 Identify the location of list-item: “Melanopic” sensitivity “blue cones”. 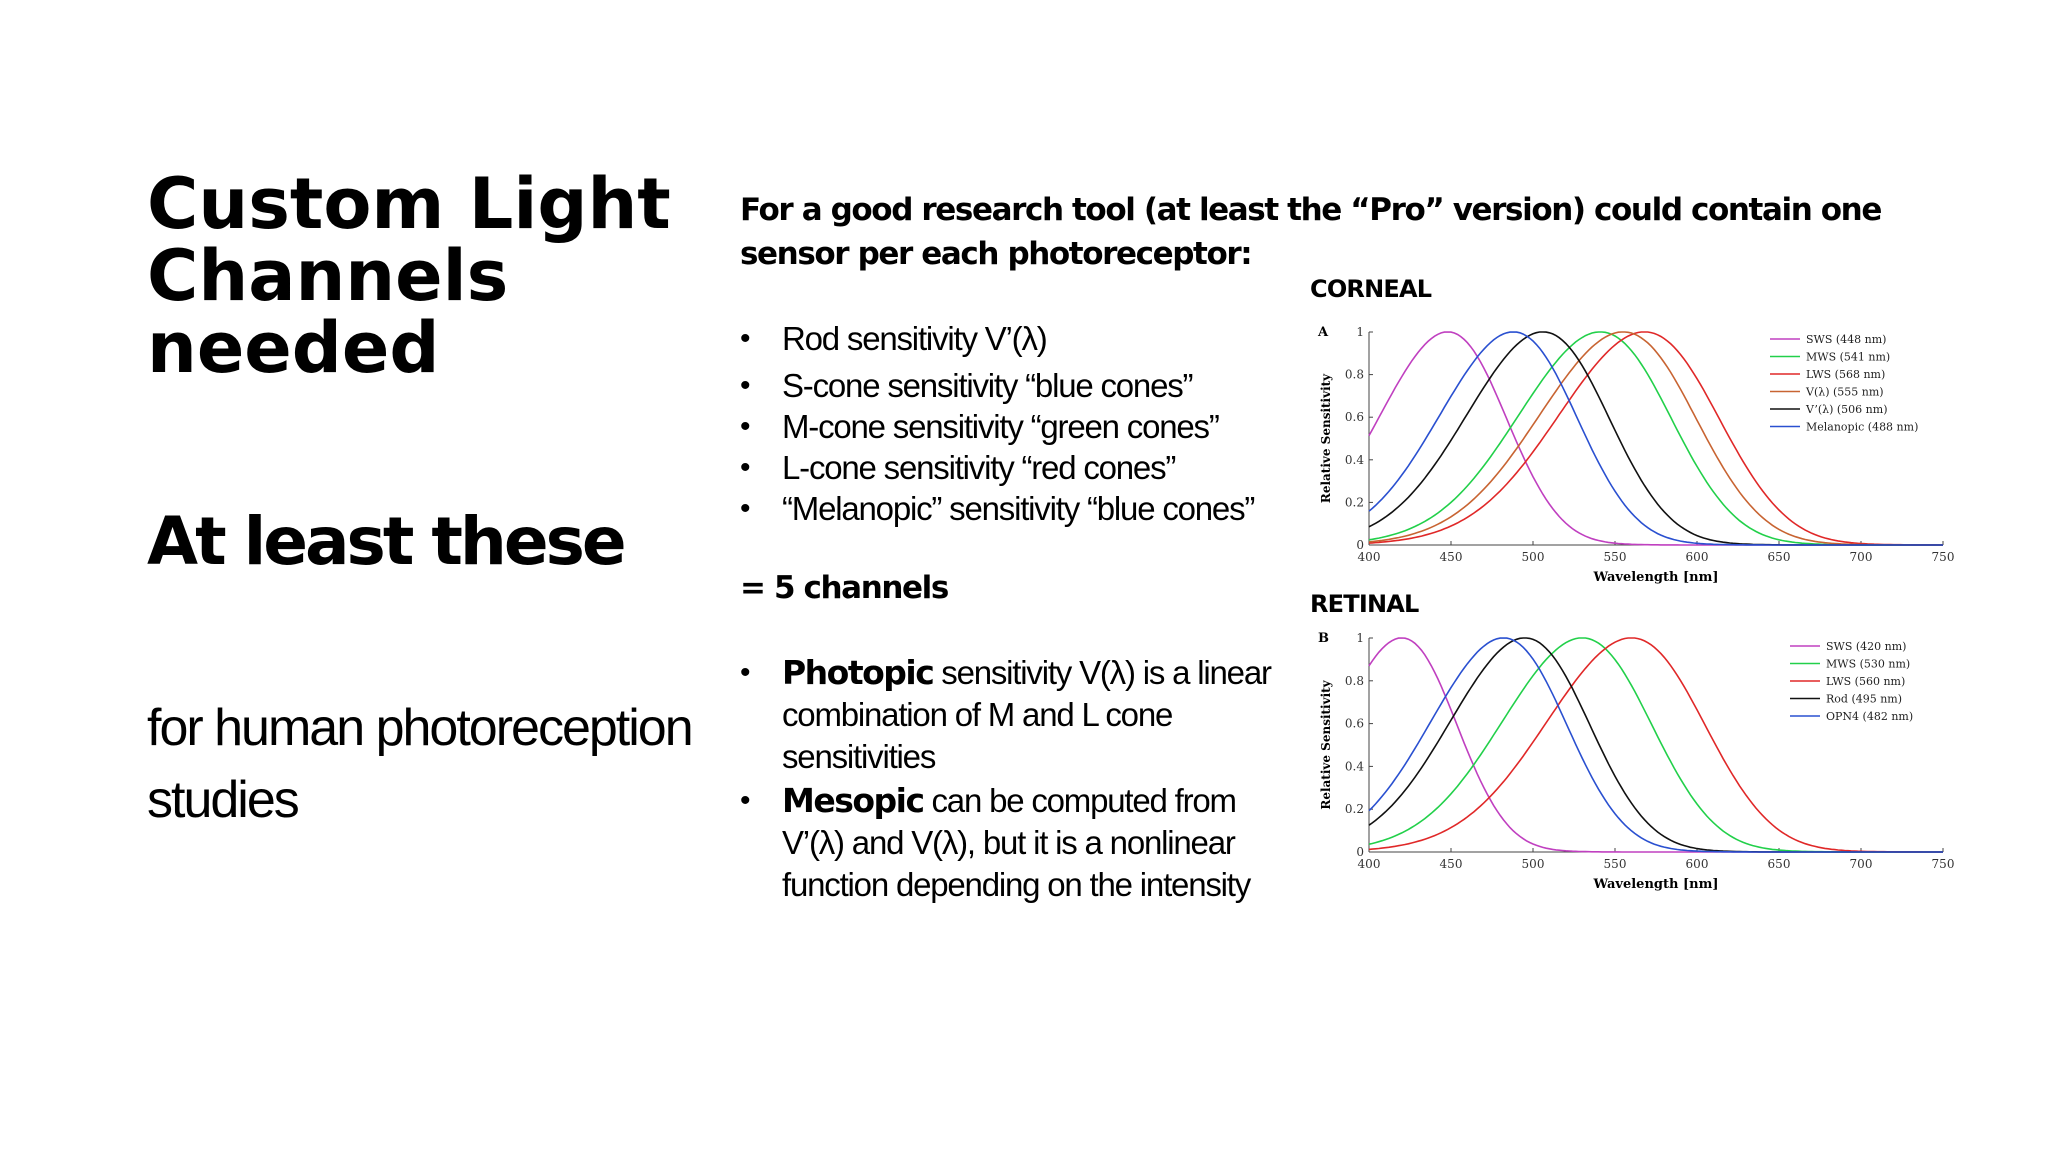
(1020, 508).